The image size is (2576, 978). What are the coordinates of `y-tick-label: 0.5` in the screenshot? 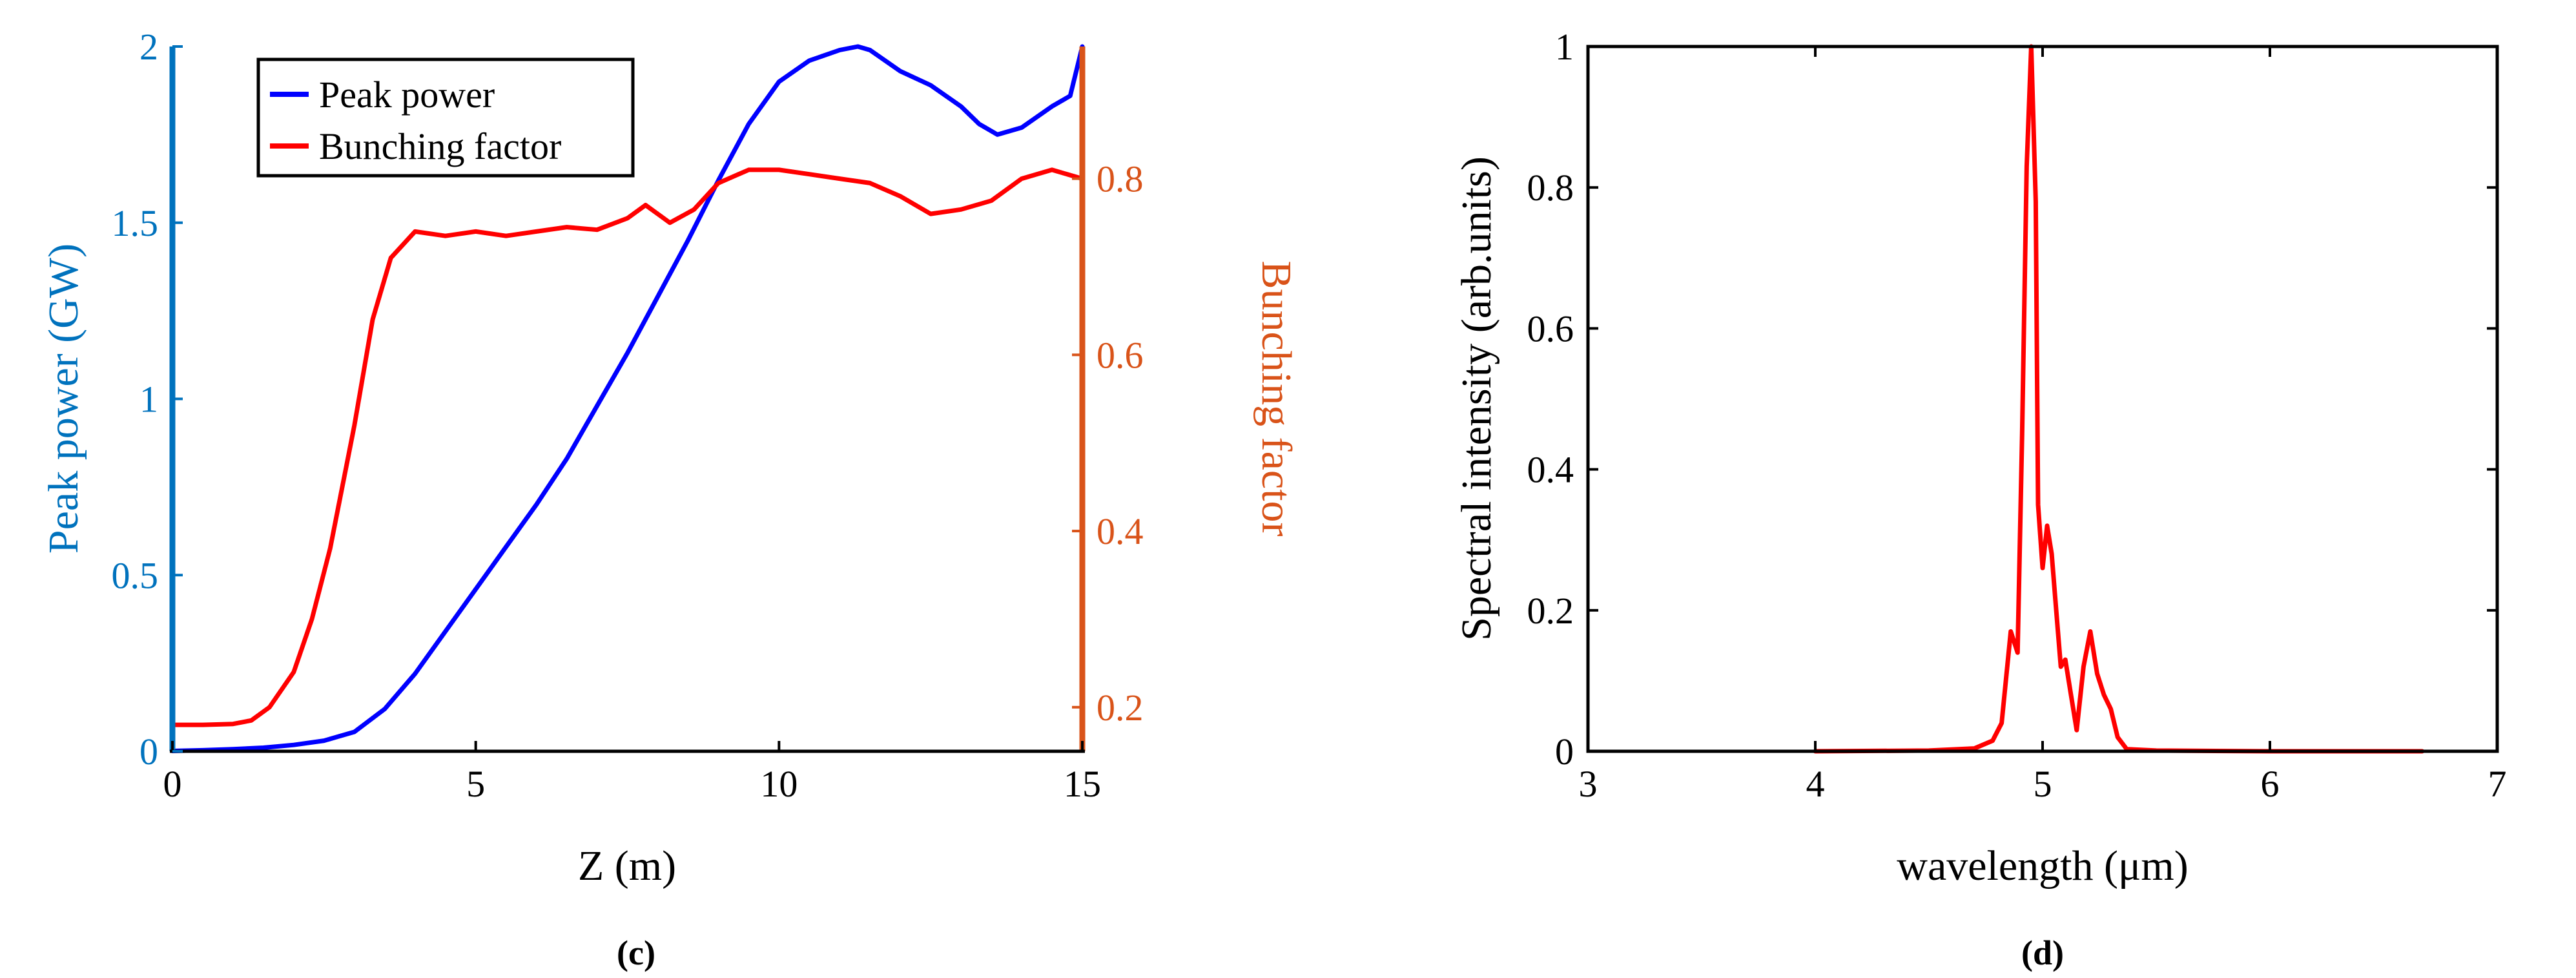 It's located at (135, 575).